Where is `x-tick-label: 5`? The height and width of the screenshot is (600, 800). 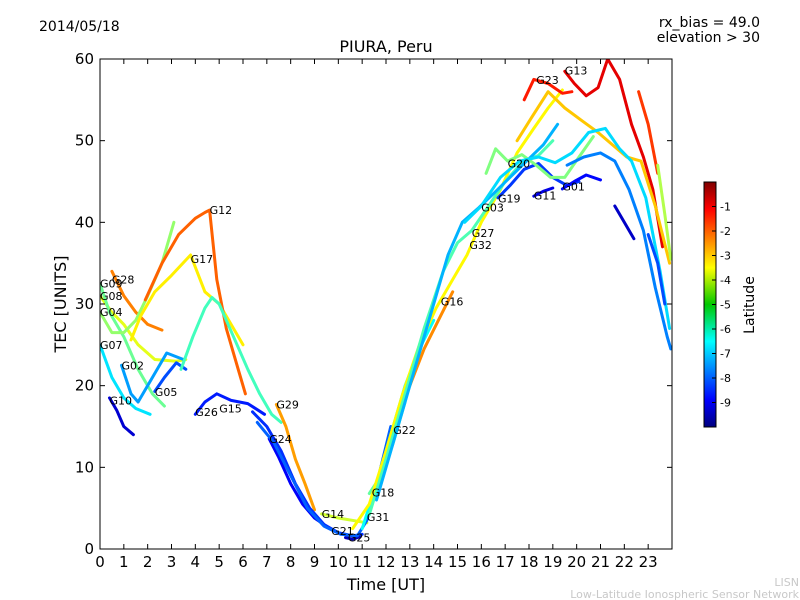
x-tick-label: 5 is located at coordinates (219, 562).